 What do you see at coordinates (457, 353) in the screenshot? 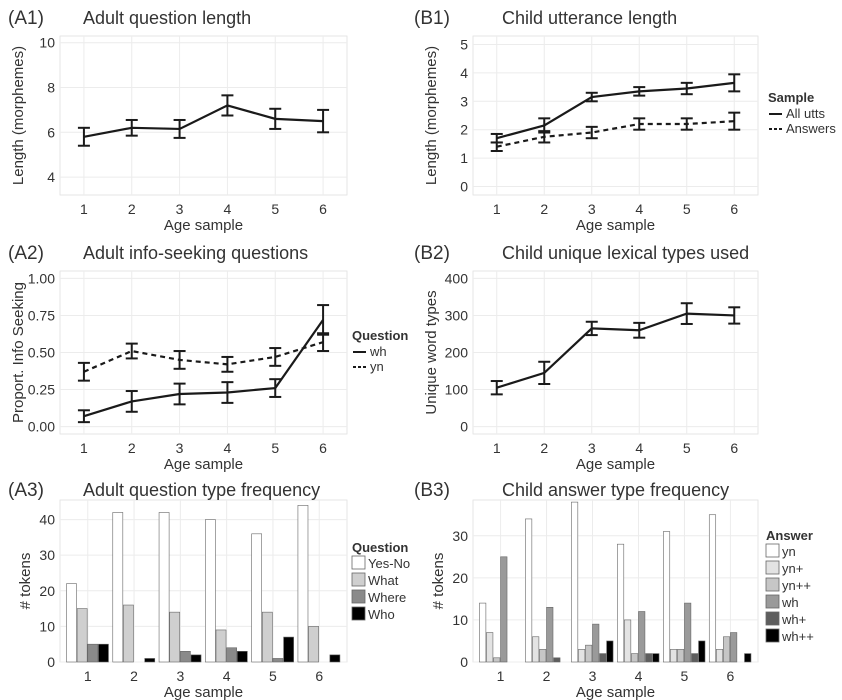
I see `y-tick-label: 200` at bounding box center [457, 353].